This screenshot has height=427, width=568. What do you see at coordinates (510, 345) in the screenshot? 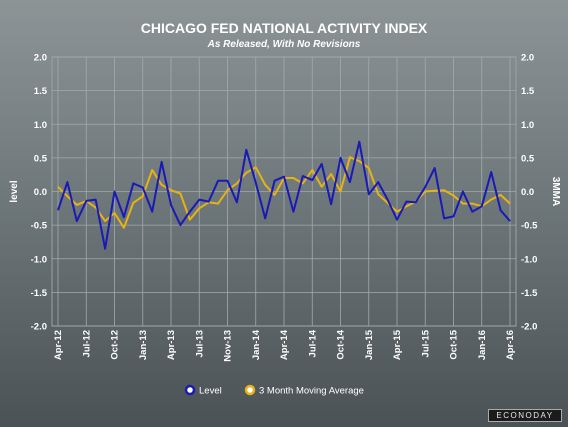
I see `x-tick-label: Apr-16` at bounding box center [510, 345].